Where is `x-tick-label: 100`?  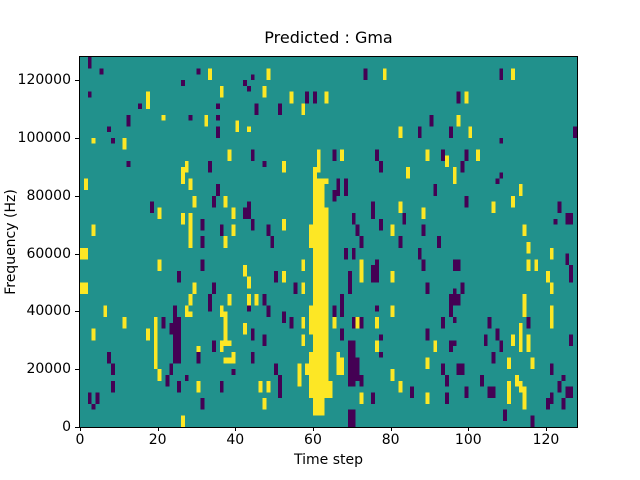 x-tick-label: 100 is located at coordinates (468, 440).